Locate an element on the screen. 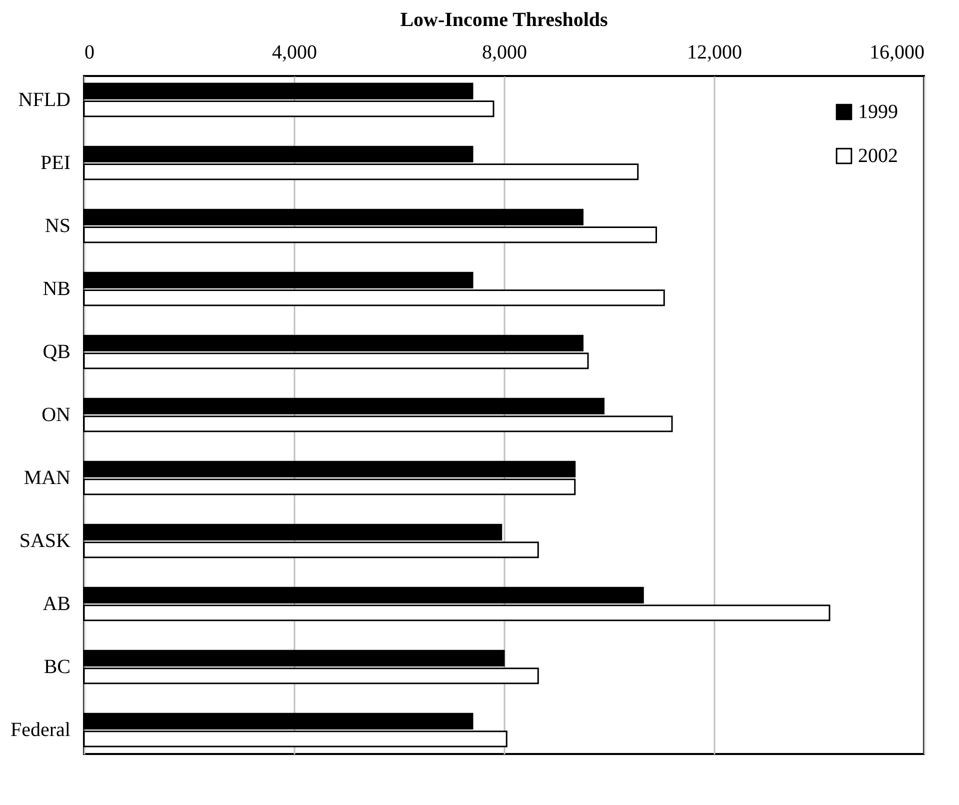 The height and width of the screenshot is (805, 959). y-tick-label: PEI is located at coordinates (55, 163).